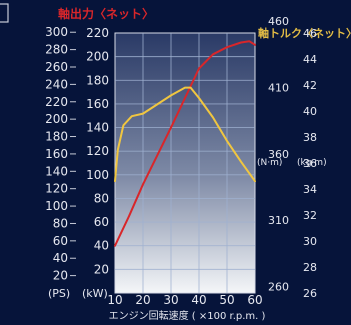 Image resolution: width=351 pixels, height=325 pixels. What do you see at coordinates (97, 151) in the screenshot?
I see `kw-tick-label: 120` at bounding box center [97, 151].